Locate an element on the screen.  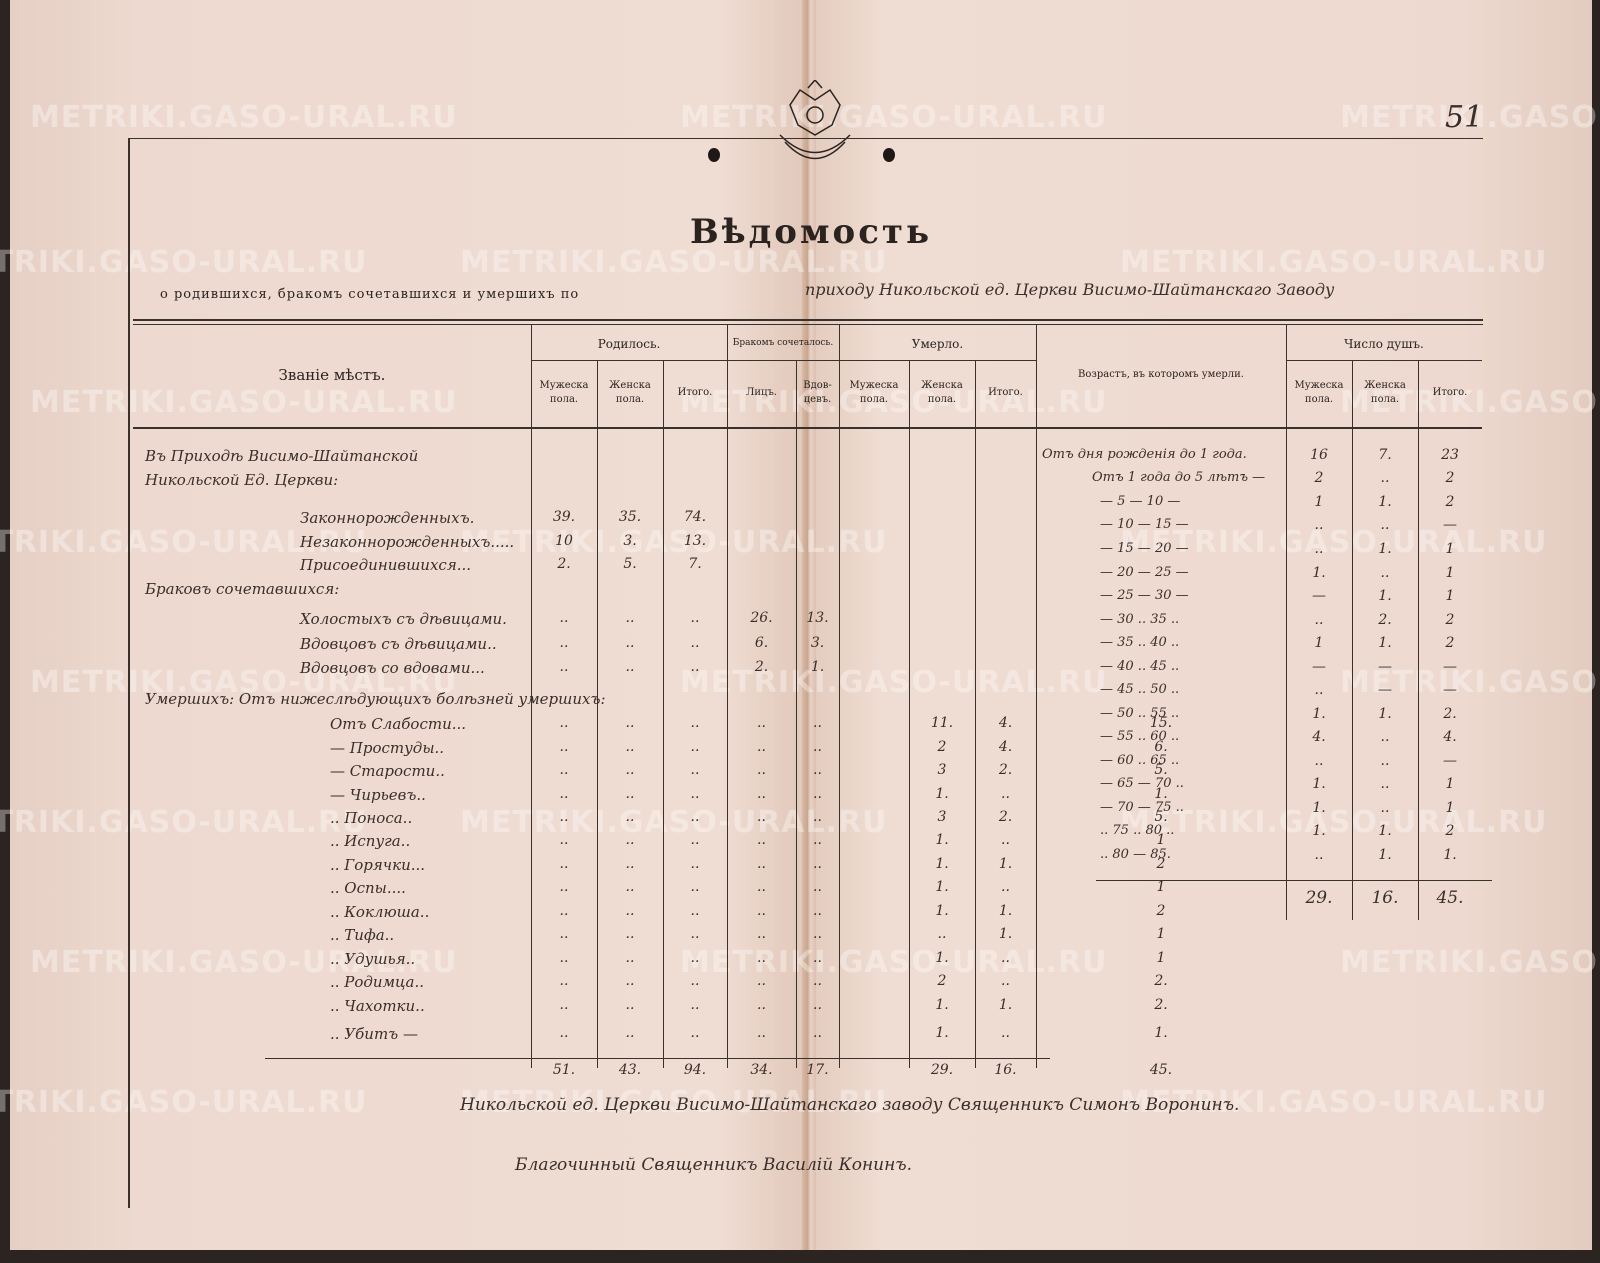
value-cell: 5. is located at coordinates (1161, 770).